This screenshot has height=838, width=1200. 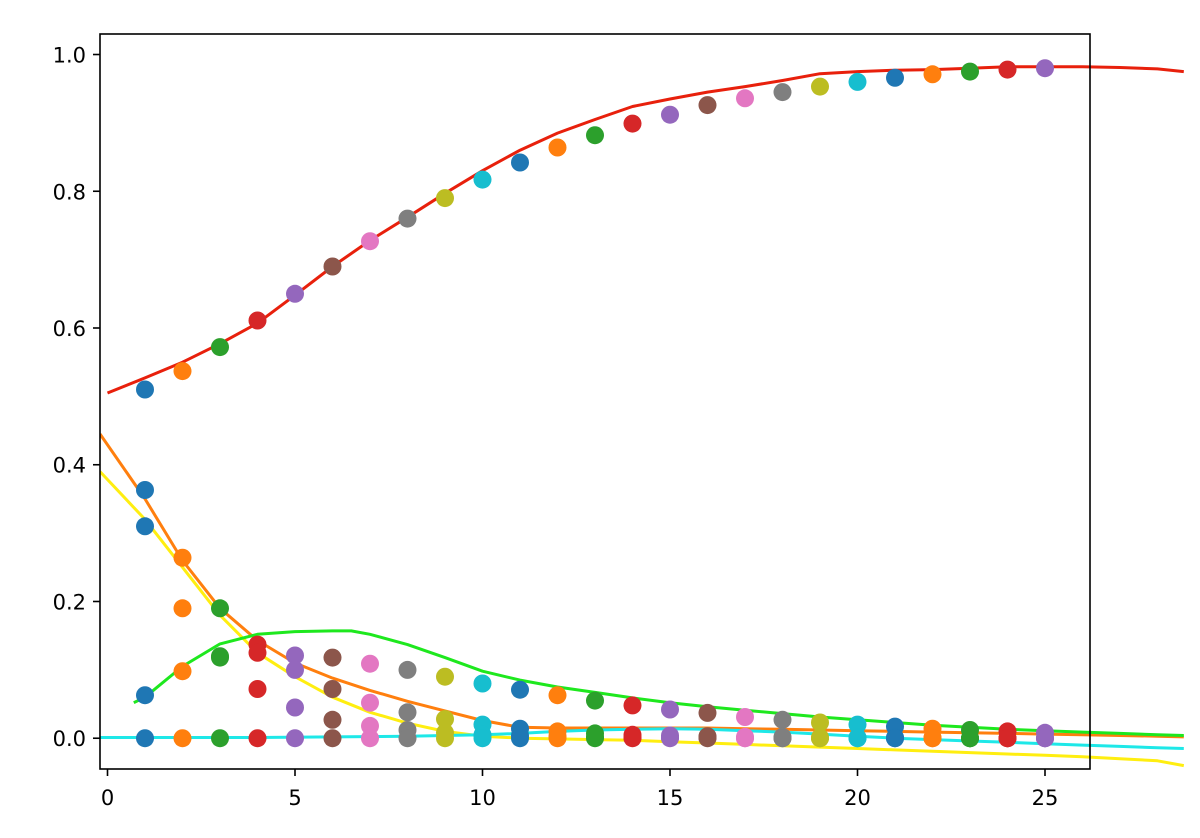 What do you see at coordinates (895, 738) in the screenshot?
I see `data-point-s5-x21` at bounding box center [895, 738].